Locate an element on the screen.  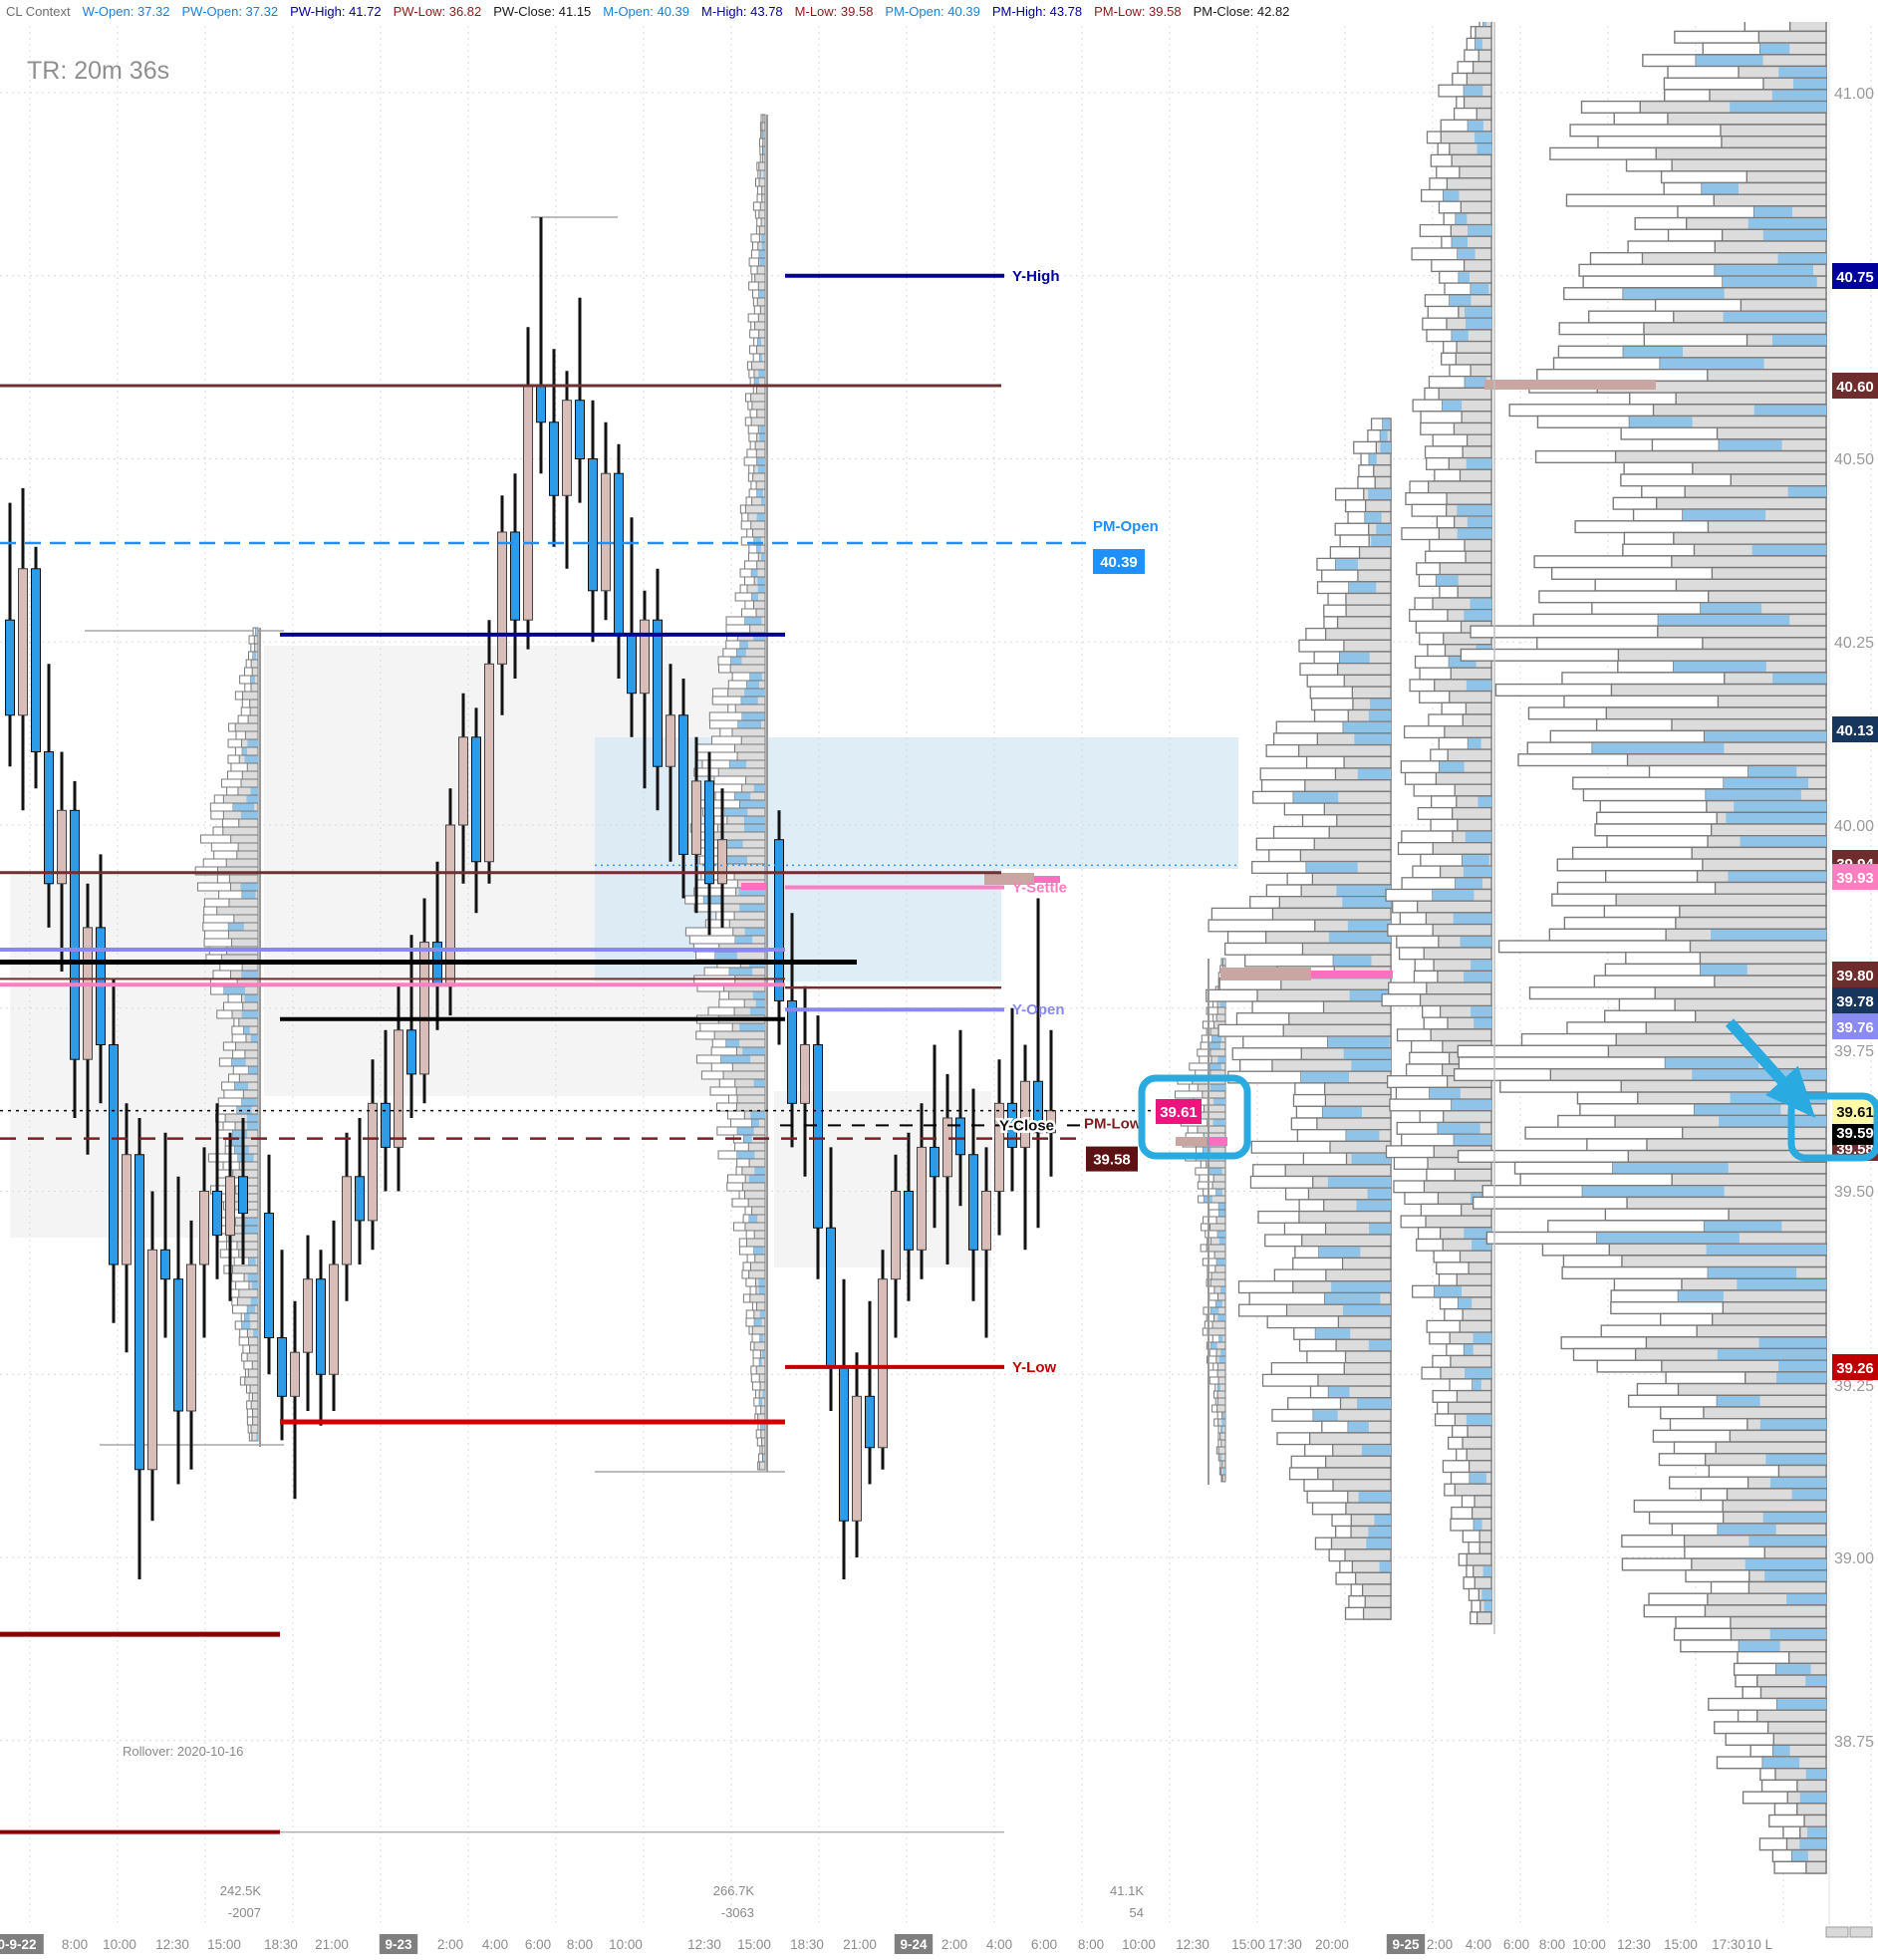
price-badge-text: 39.76 is located at coordinates (1855, 1027).